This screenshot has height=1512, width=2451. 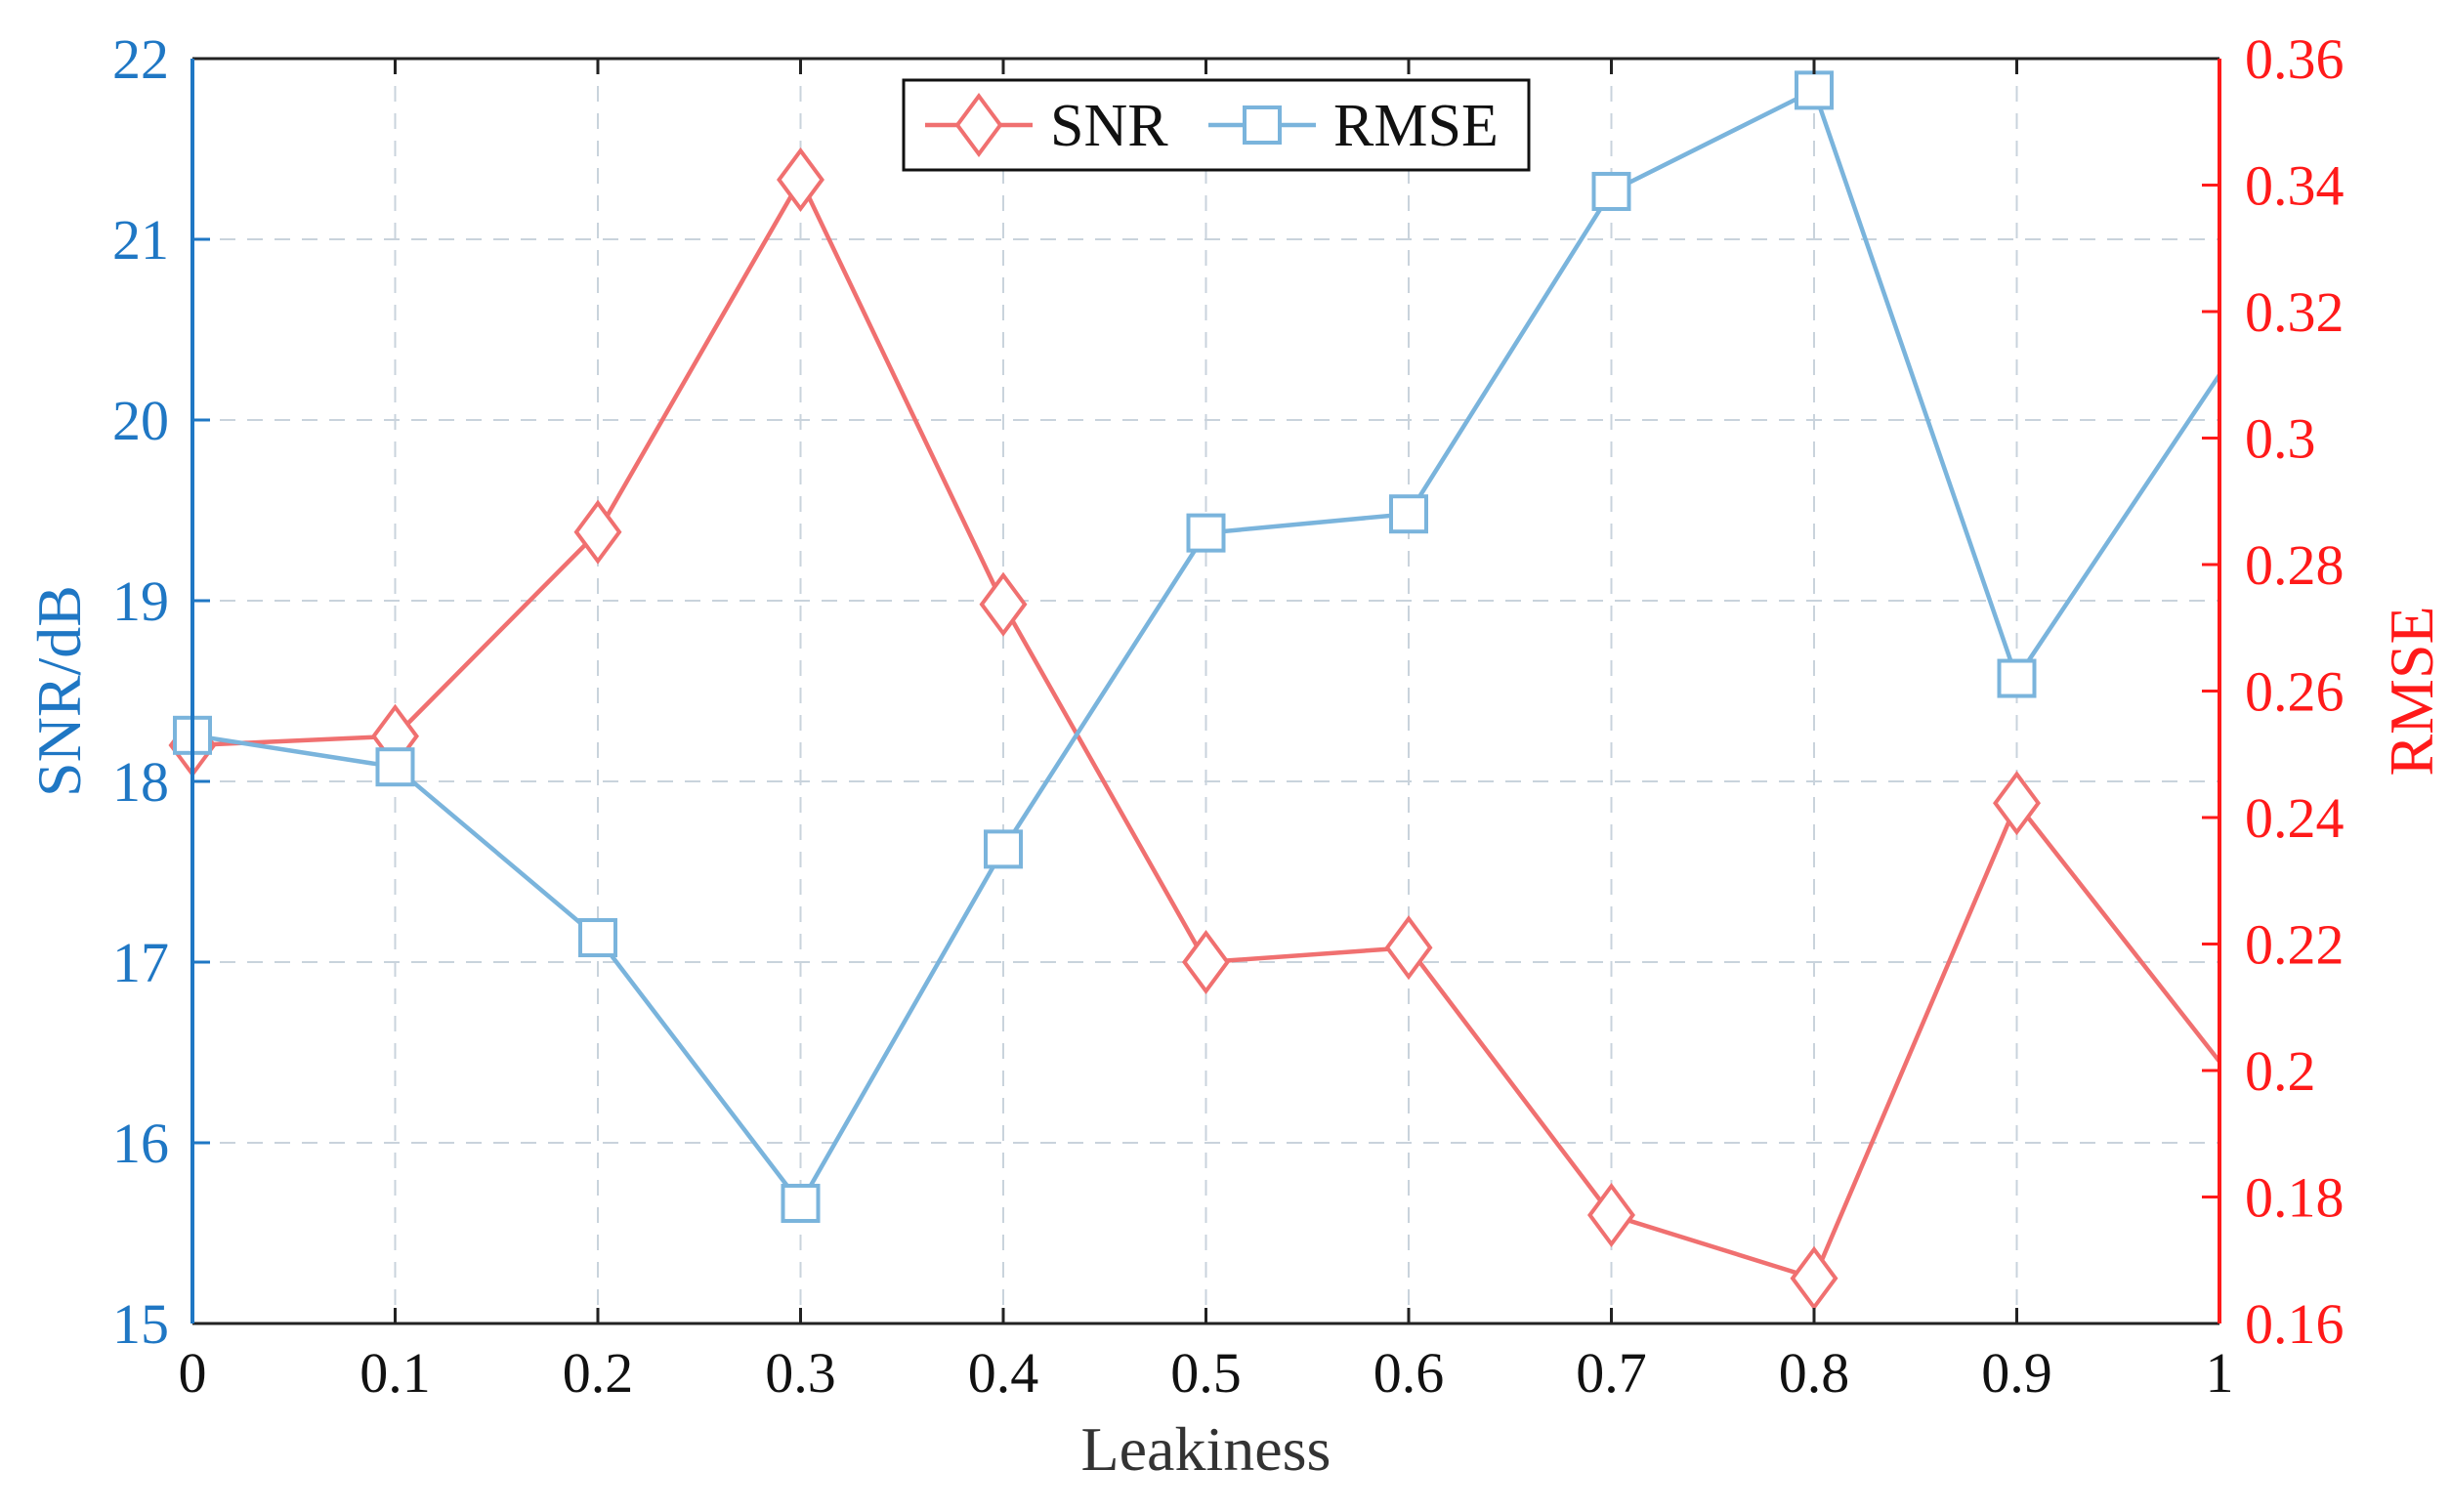 What do you see at coordinates (140, 59) in the screenshot?
I see `y-left-tick-label: 22` at bounding box center [140, 59].